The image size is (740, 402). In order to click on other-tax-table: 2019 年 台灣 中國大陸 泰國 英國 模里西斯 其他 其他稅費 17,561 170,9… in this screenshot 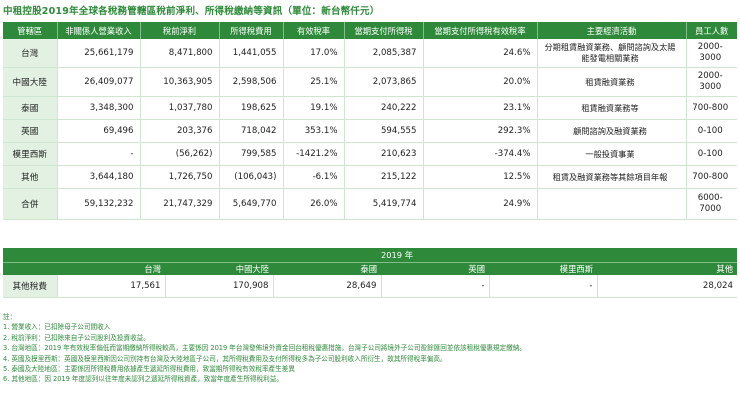, I will do `click(370, 273)`.